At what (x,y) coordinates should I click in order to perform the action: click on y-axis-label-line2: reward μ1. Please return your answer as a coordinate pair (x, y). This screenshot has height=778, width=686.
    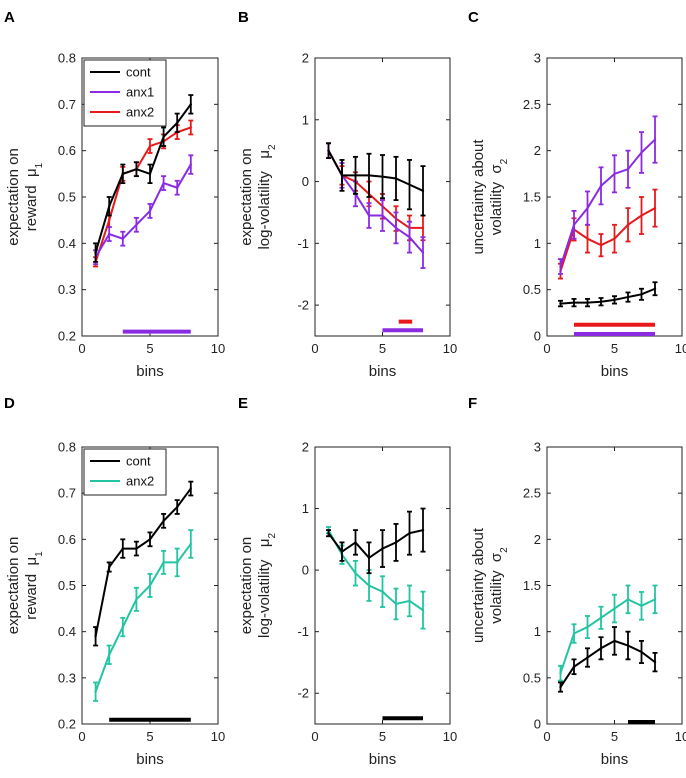
    Looking at the image, I should click on (34, 196).